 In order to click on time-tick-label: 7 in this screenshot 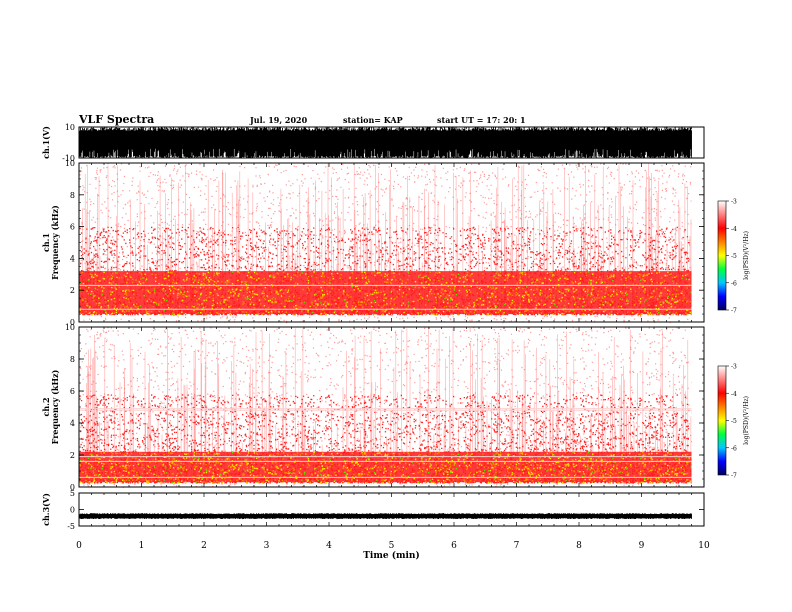, I will do `click(517, 546)`.